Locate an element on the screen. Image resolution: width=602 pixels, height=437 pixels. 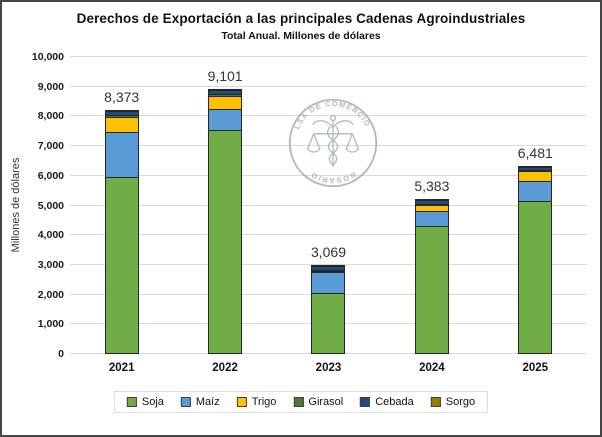
total-label-2024: 5,383 is located at coordinates (432, 186).